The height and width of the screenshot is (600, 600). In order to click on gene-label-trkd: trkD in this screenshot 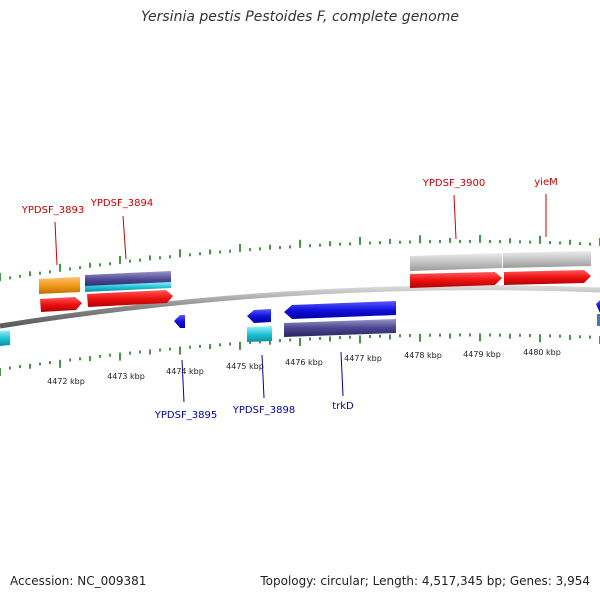, I will do `click(343, 406)`.